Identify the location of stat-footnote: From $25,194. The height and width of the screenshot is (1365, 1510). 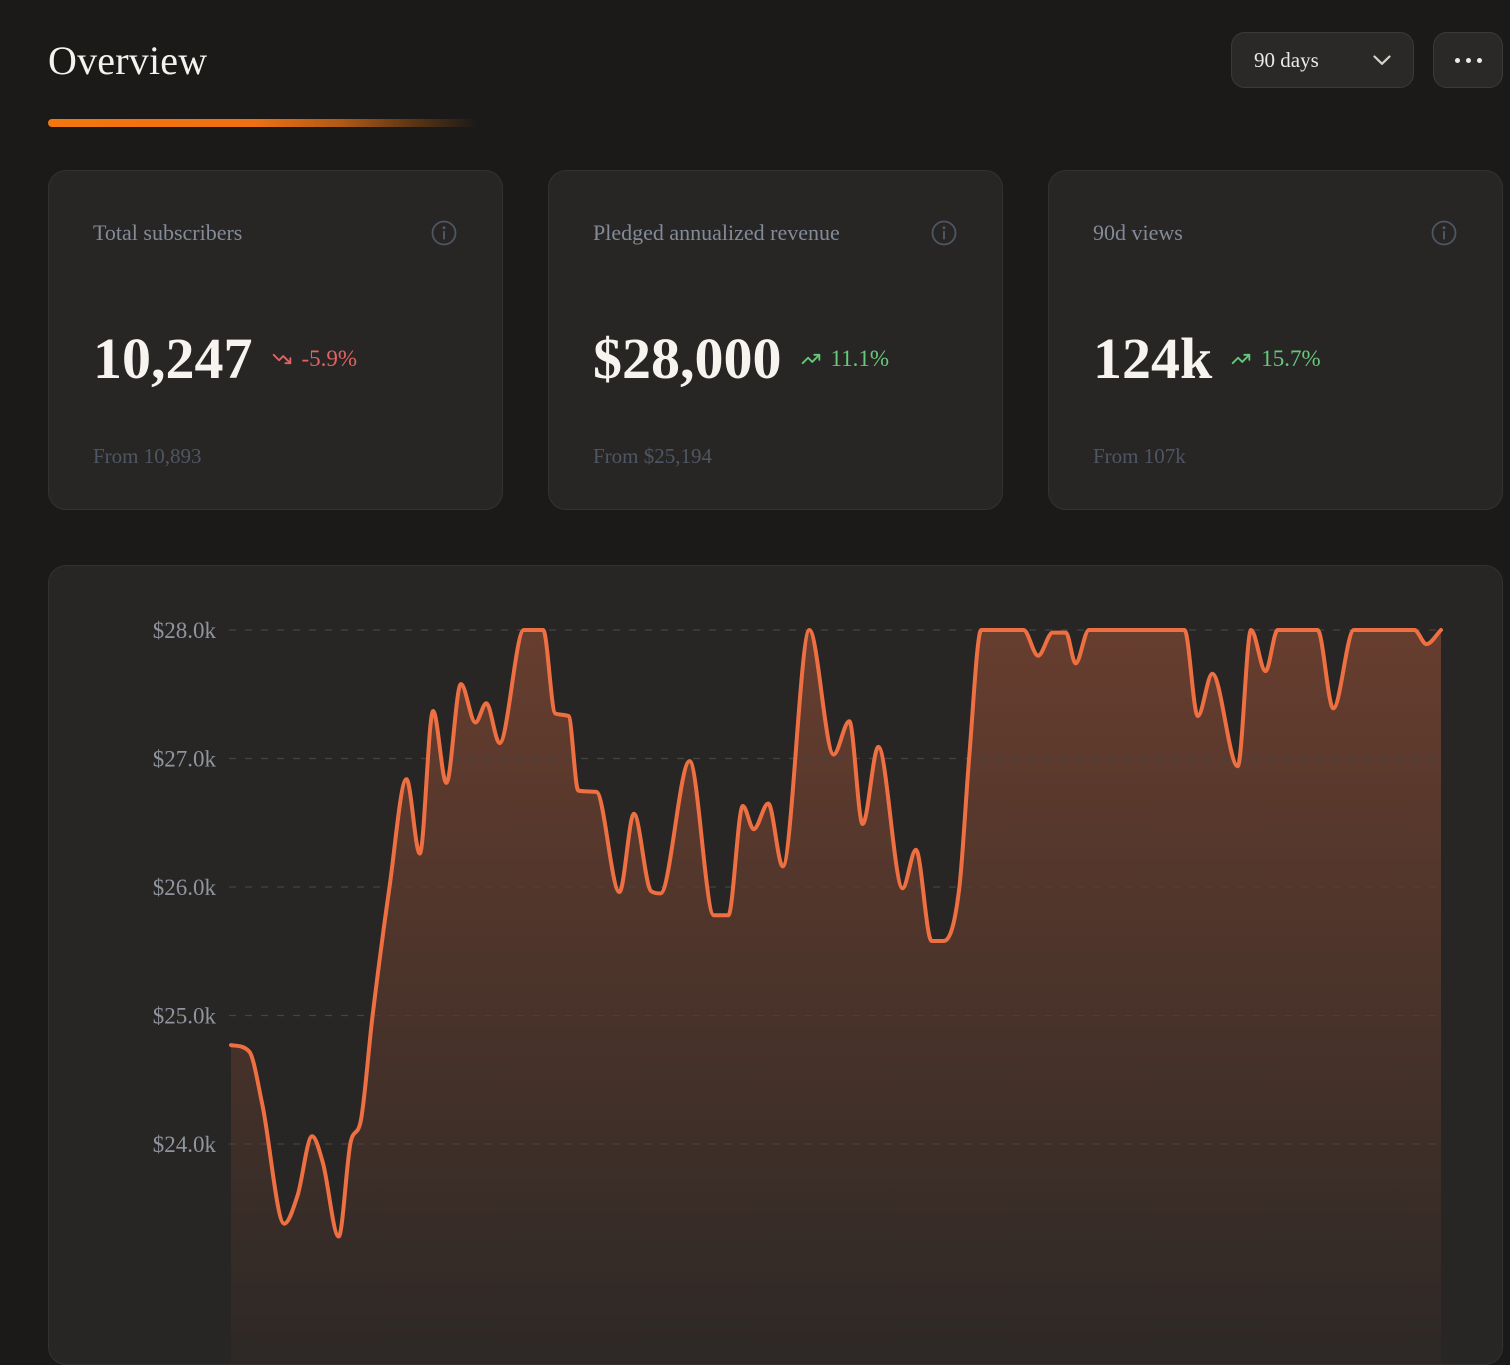
(653, 456).